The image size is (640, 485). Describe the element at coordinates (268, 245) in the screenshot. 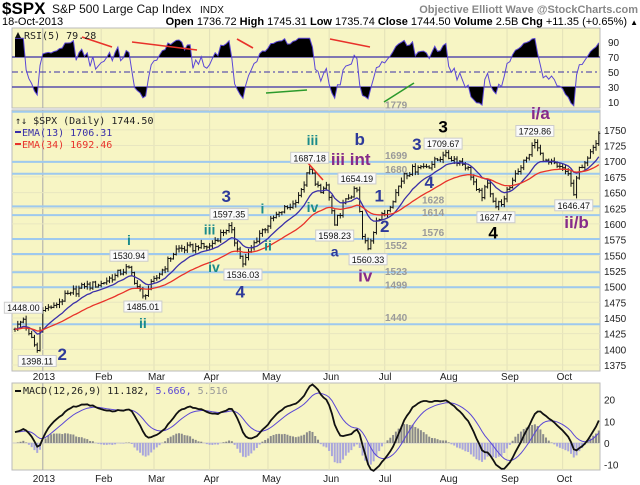

I see `wave-label: ii` at that location.